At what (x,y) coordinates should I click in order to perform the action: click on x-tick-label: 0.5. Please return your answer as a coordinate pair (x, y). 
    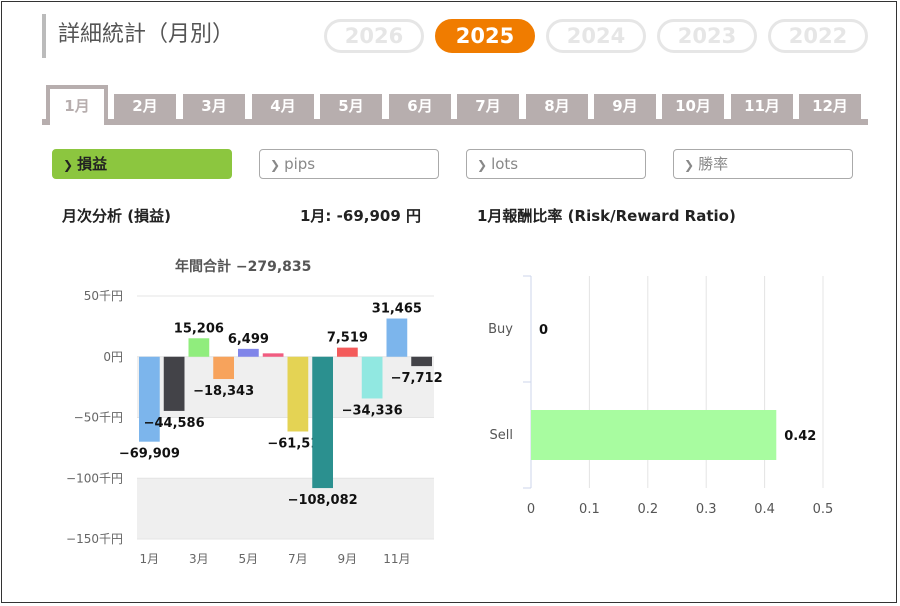
    Looking at the image, I should click on (823, 509).